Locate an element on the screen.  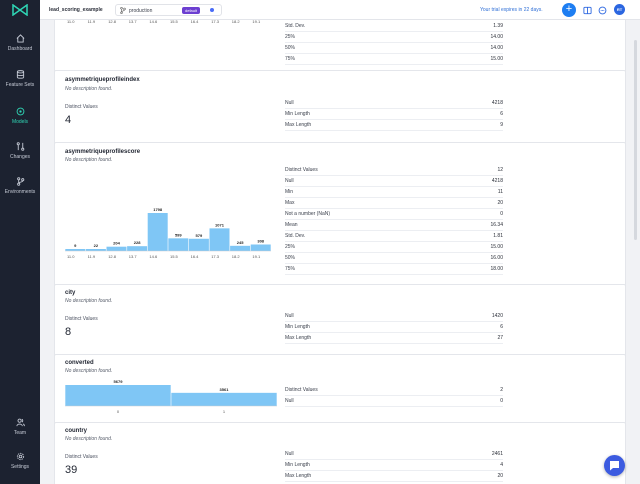
bar-value-label: 228 is located at coordinates (137, 242).